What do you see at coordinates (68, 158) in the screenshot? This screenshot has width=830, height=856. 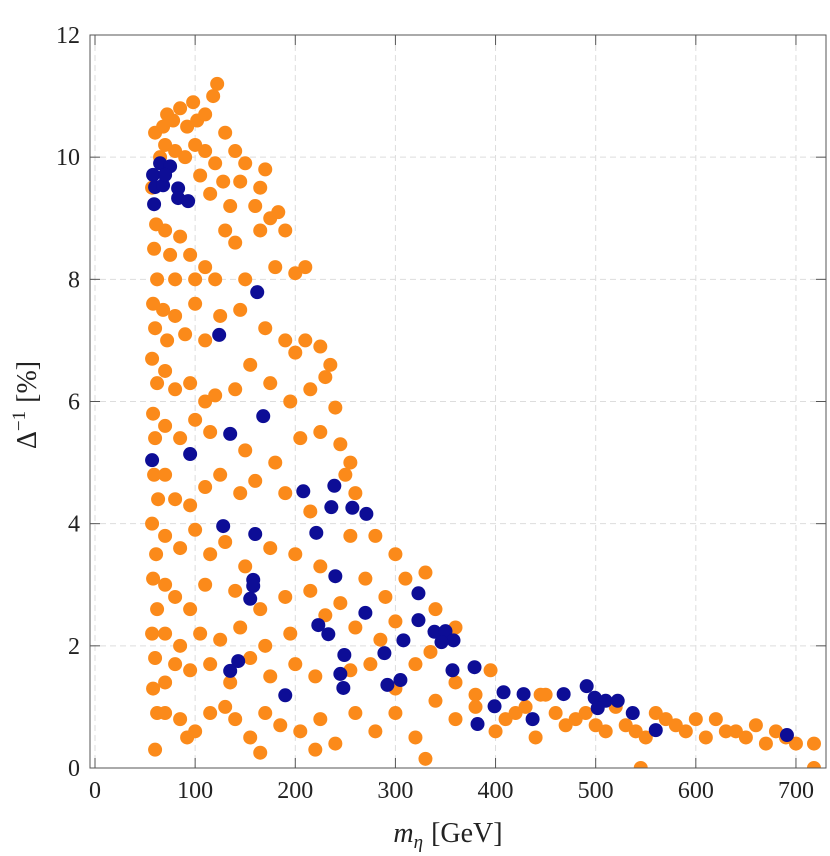 I see `y-tick-label: 10` at bounding box center [68, 158].